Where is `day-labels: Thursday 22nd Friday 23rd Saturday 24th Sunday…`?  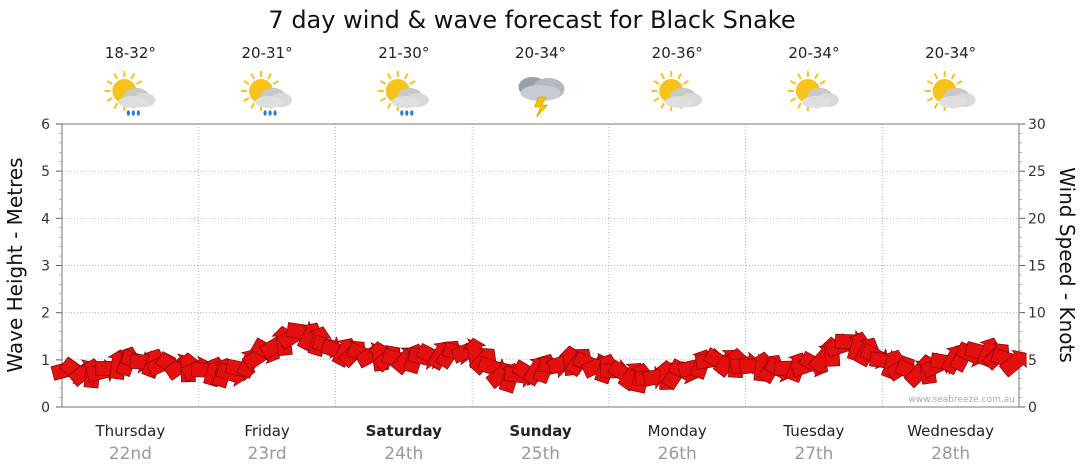 day-labels: Thursday 22nd Friday 23rd Saturday 24th Sunday… is located at coordinates (544, 443).